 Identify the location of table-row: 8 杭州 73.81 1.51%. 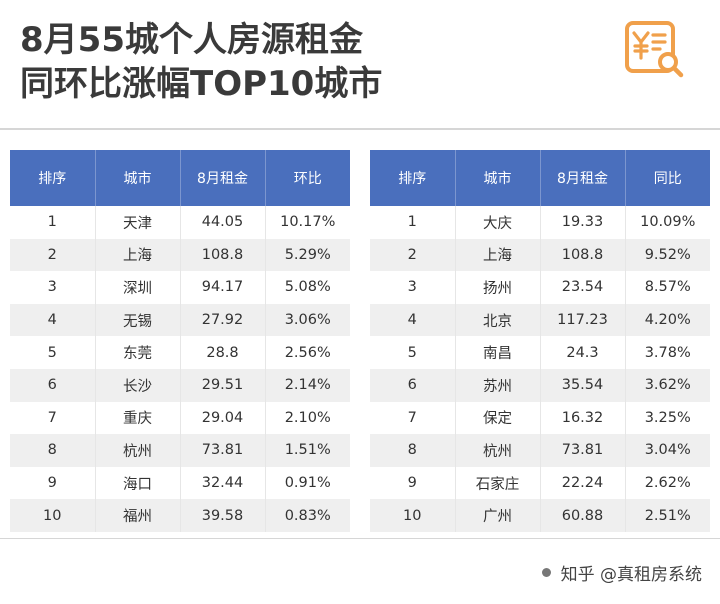
(180, 450).